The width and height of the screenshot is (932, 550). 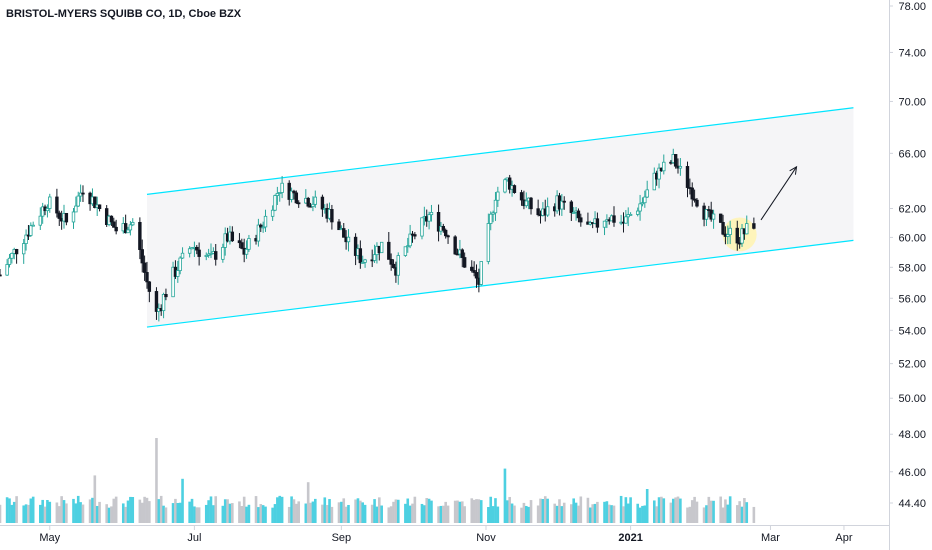 What do you see at coordinates (500, 283) in the screenshot?
I see `channel-lower-line` at bounding box center [500, 283].